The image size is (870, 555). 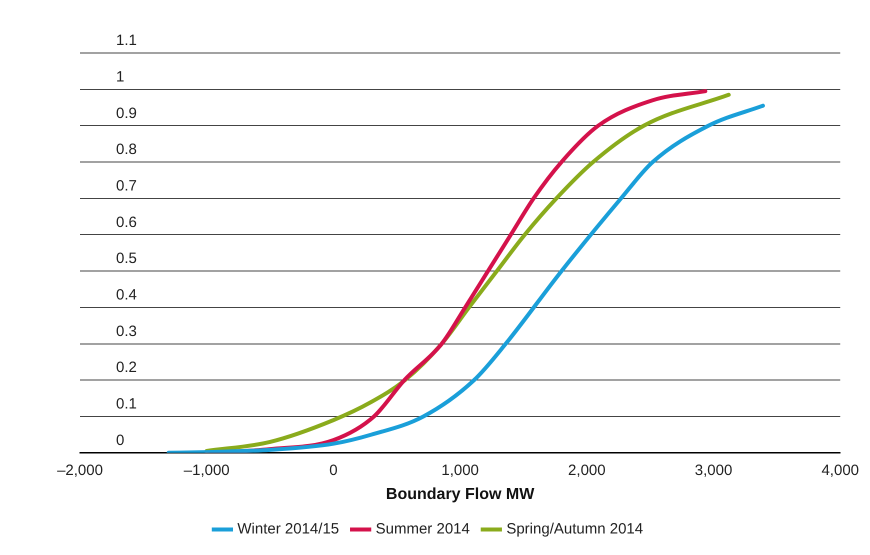 I want to click on x-axis-title: Boundary Flow MW, so click(x=461, y=494).